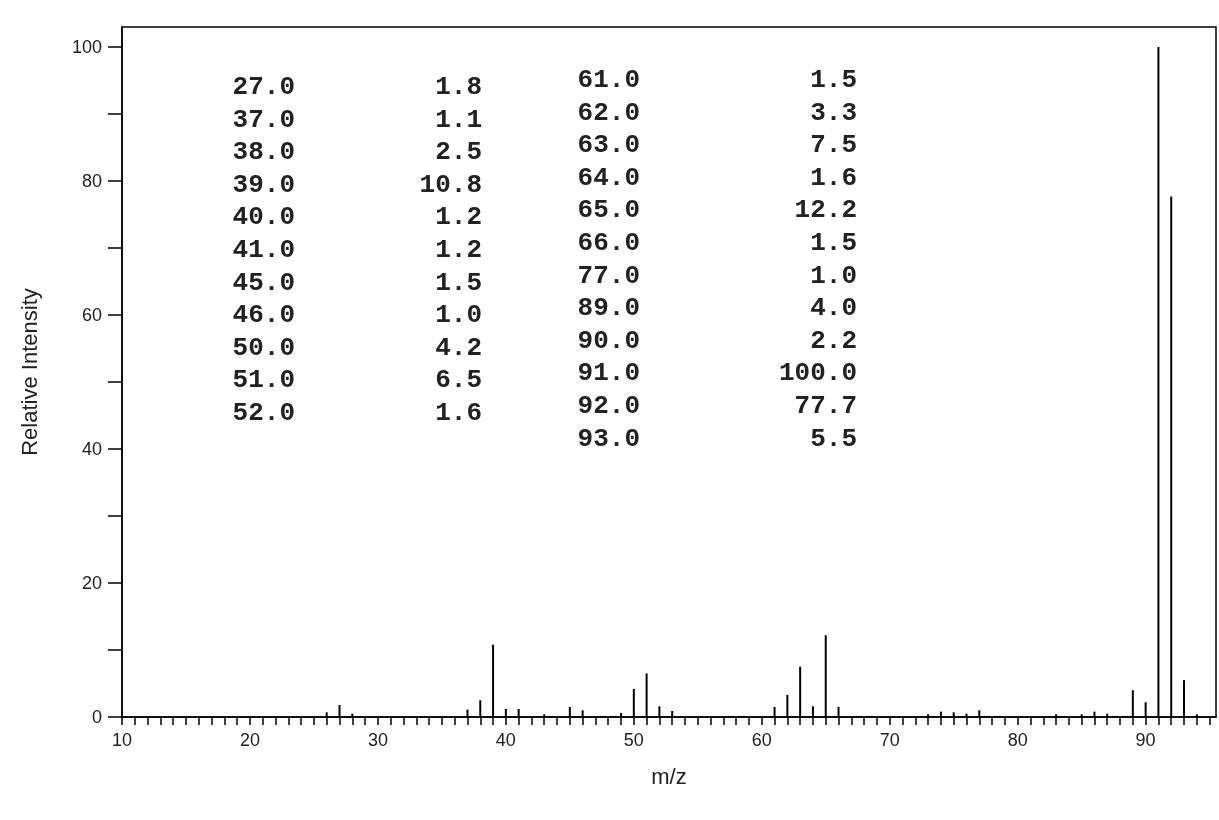 This screenshot has width=1219, height=820. I want to click on annotation: 38.0, so click(263, 152).